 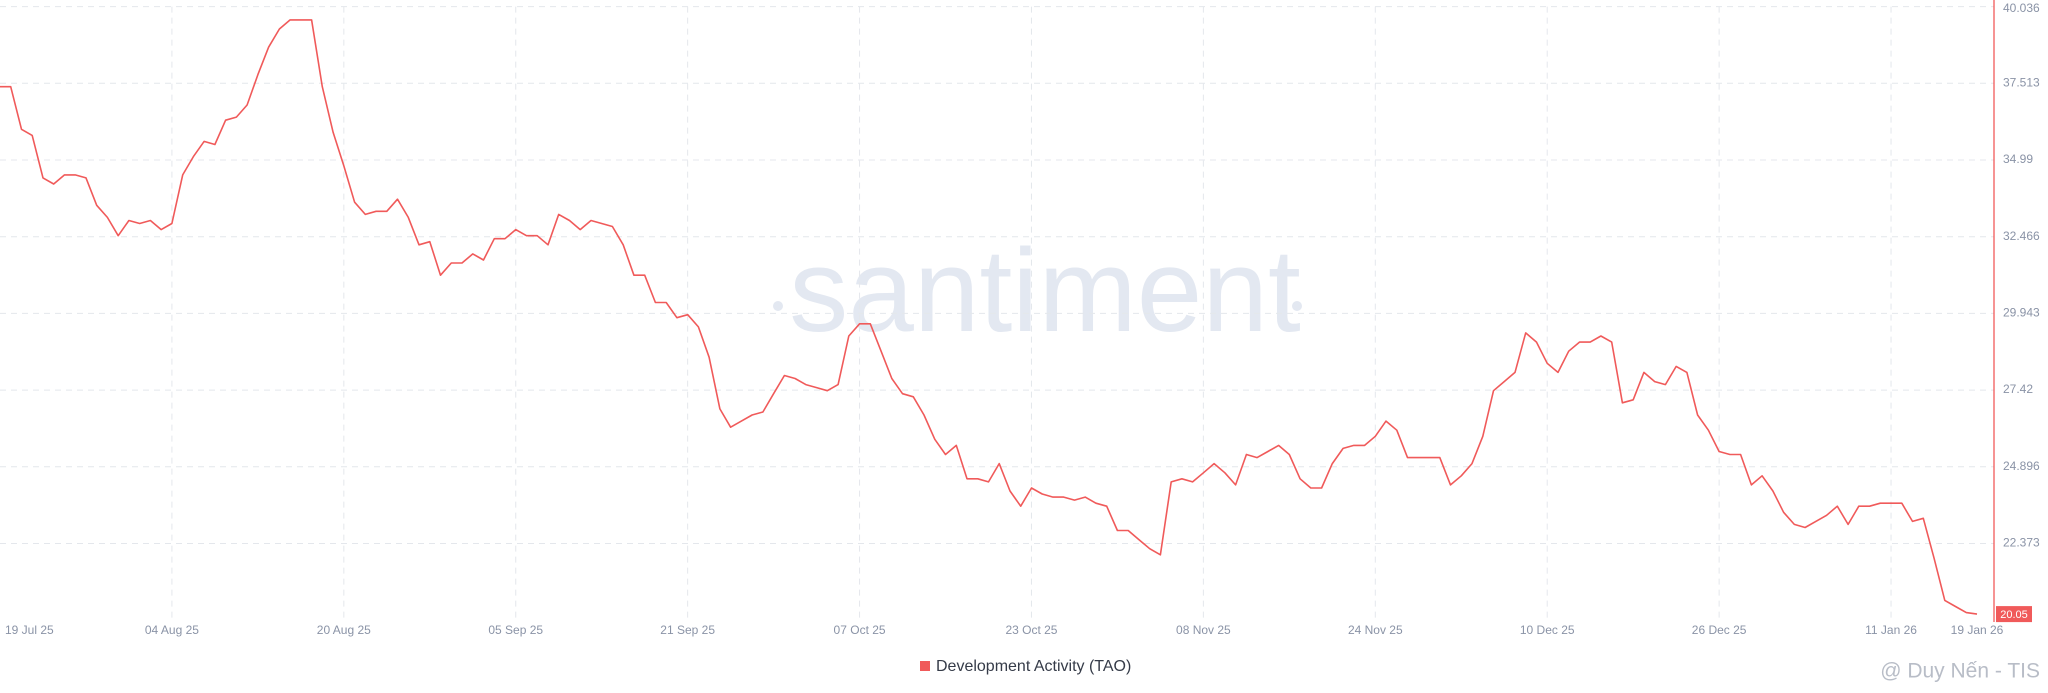 What do you see at coordinates (860, 630) in the screenshot?
I see `x-tick-label: 07 Oct 25` at bounding box center [860, 630].